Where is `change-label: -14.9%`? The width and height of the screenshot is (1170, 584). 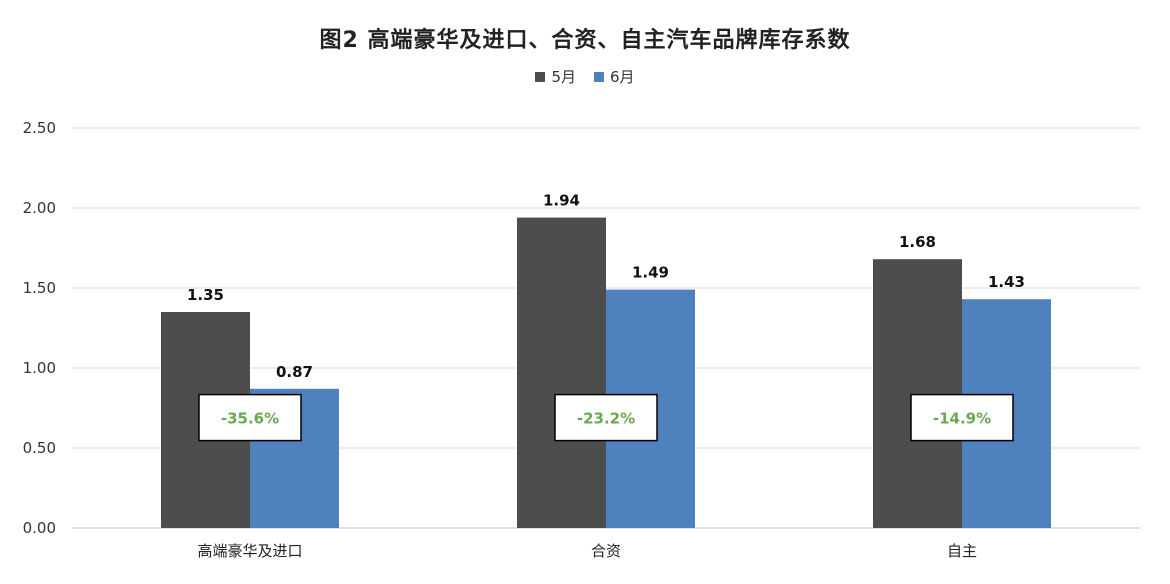 change-label: -14.9% is located at coordinates (962, 419).